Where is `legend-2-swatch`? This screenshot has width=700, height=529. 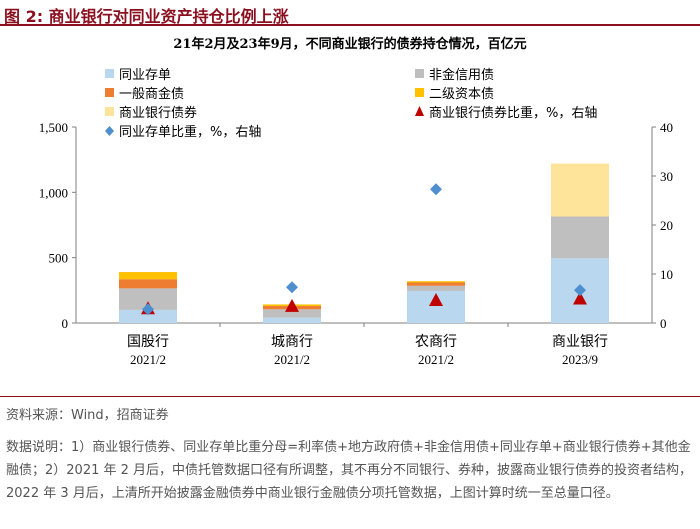
legend-2-swatch is located at coordinates (419, 73).